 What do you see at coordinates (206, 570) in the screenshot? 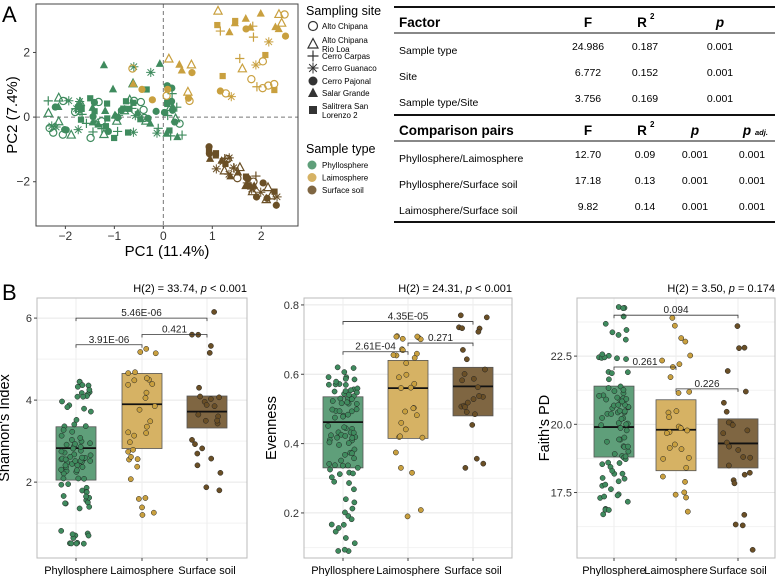
I see `x-tick-label: Surface soil` at bounding box center [206, 570].